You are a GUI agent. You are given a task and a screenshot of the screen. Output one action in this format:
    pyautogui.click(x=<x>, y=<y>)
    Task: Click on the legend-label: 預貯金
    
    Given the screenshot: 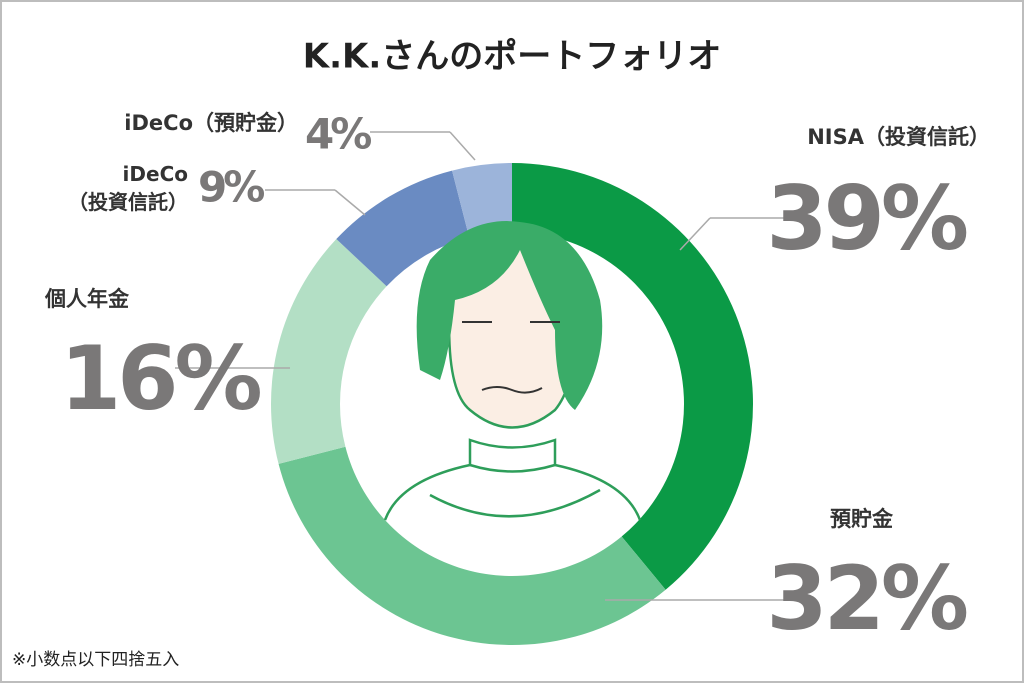 What is the action you would take?
    pyautogui.click(x=862, y=519)
    